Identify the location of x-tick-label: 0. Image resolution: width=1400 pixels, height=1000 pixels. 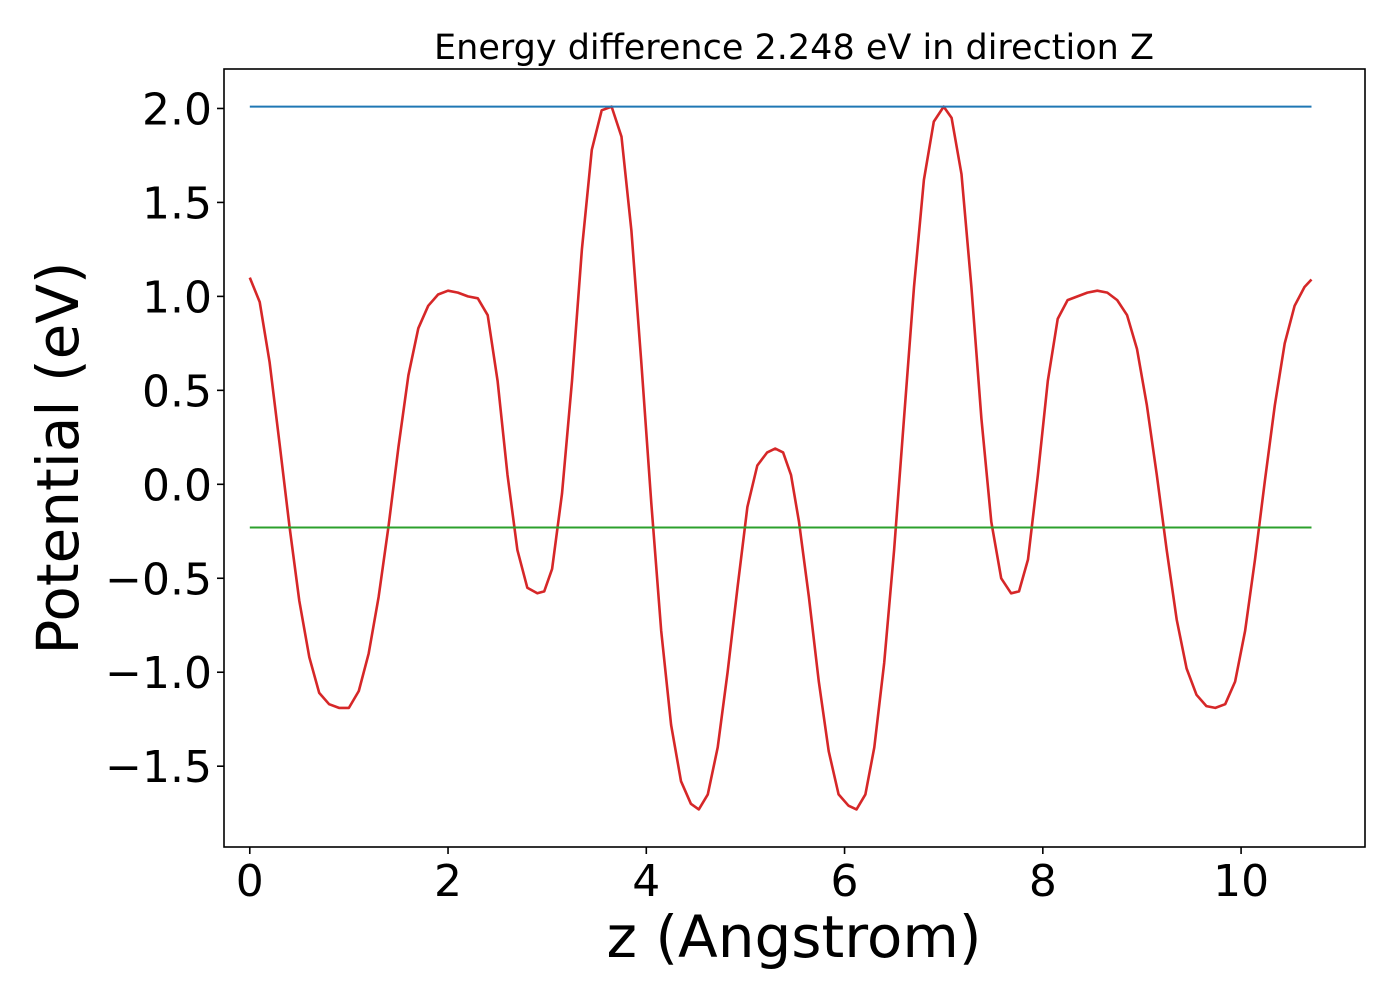
(250, 881).